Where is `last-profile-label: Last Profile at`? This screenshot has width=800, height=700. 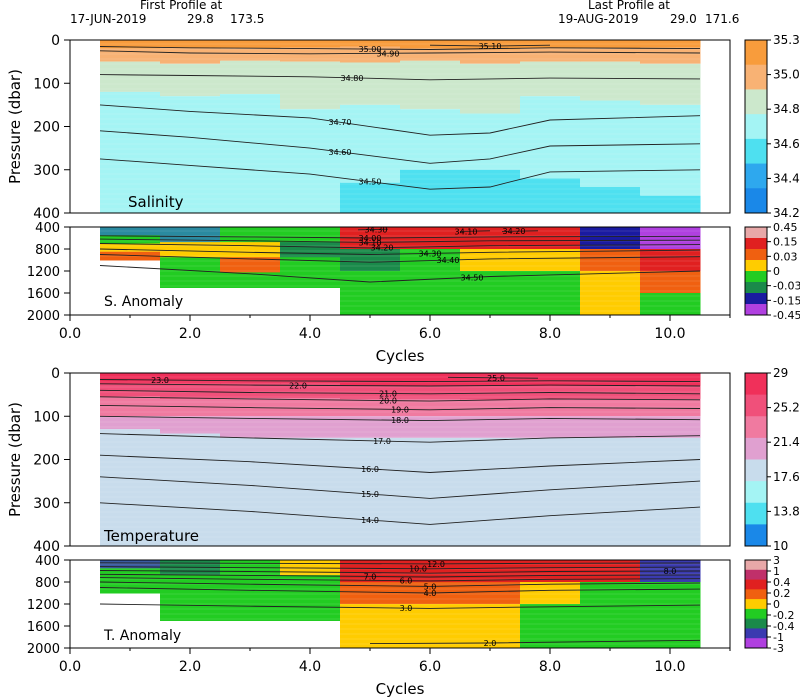
last-profile-label: Last Profile at is located at coordinates (629, 6).